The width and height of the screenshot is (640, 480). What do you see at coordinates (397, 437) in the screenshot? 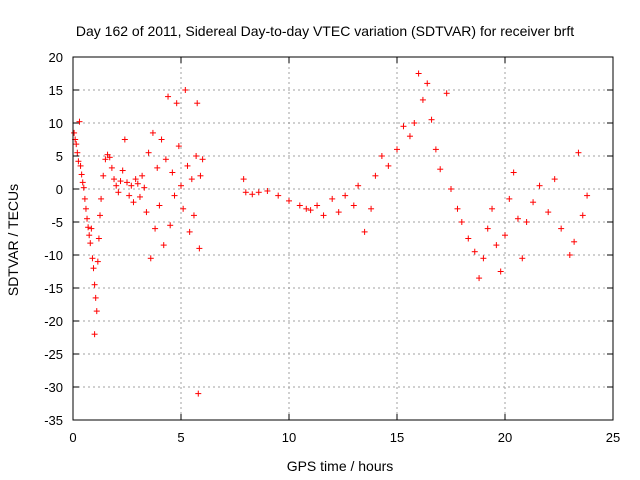
I see `x-tick-label: 15` at bounding box center [397, 437].